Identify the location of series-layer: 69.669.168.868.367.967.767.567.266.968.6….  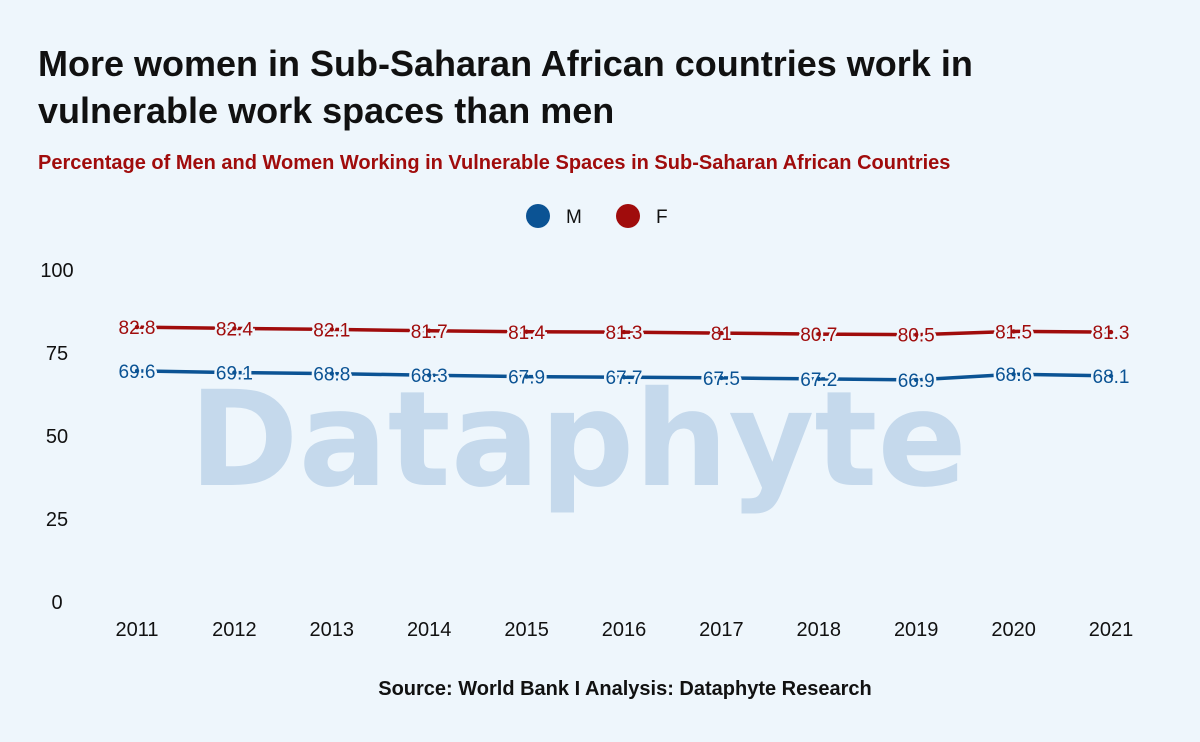
(624, 355).